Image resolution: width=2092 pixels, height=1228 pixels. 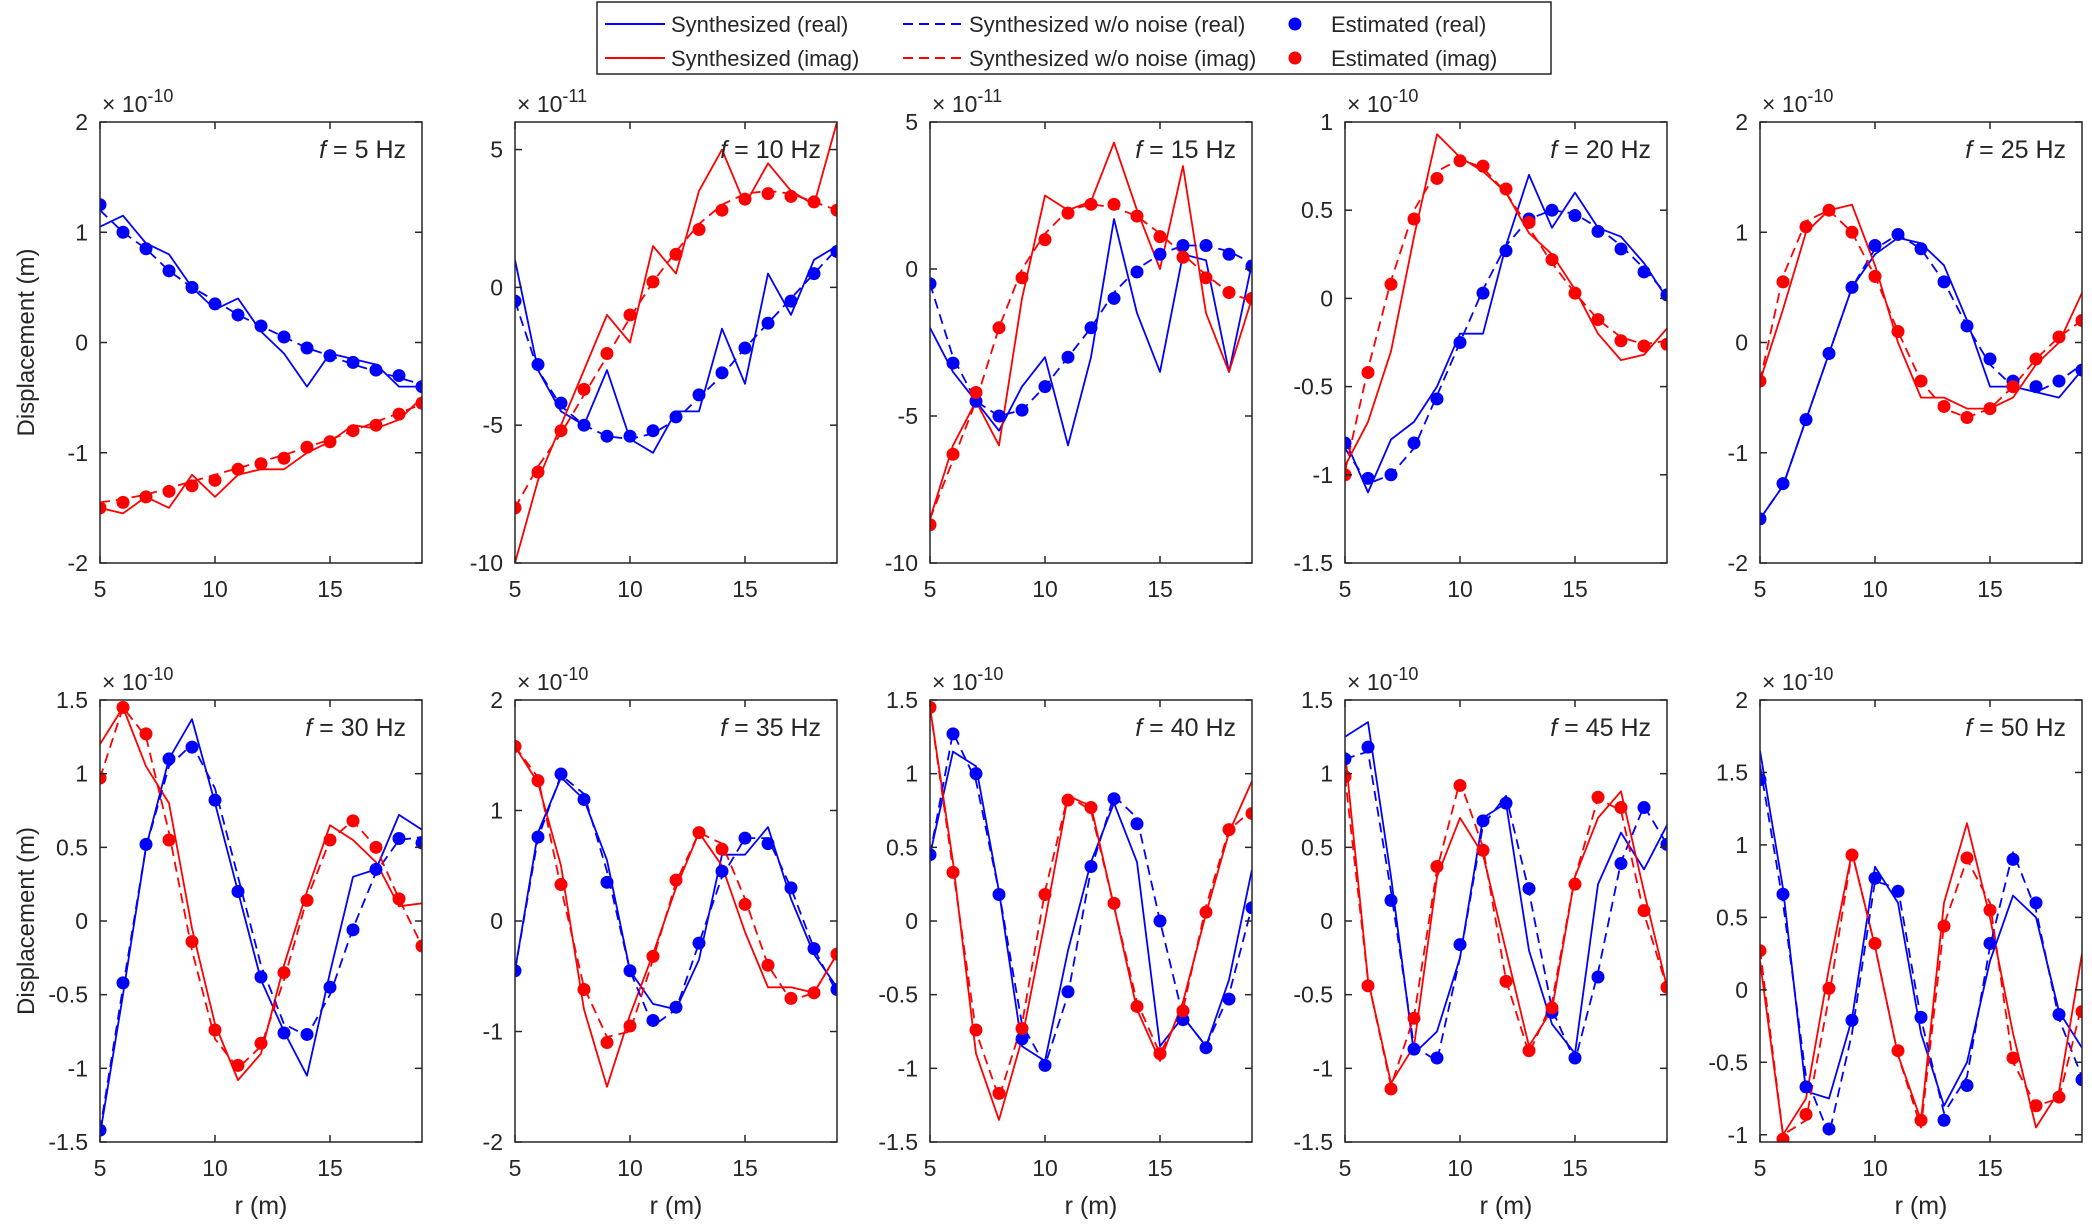 What do you see at coordinates (1414, 58) in the screenshot?
I see `legend-label: Estimated (imag)` at bounding box center [1414, 58].